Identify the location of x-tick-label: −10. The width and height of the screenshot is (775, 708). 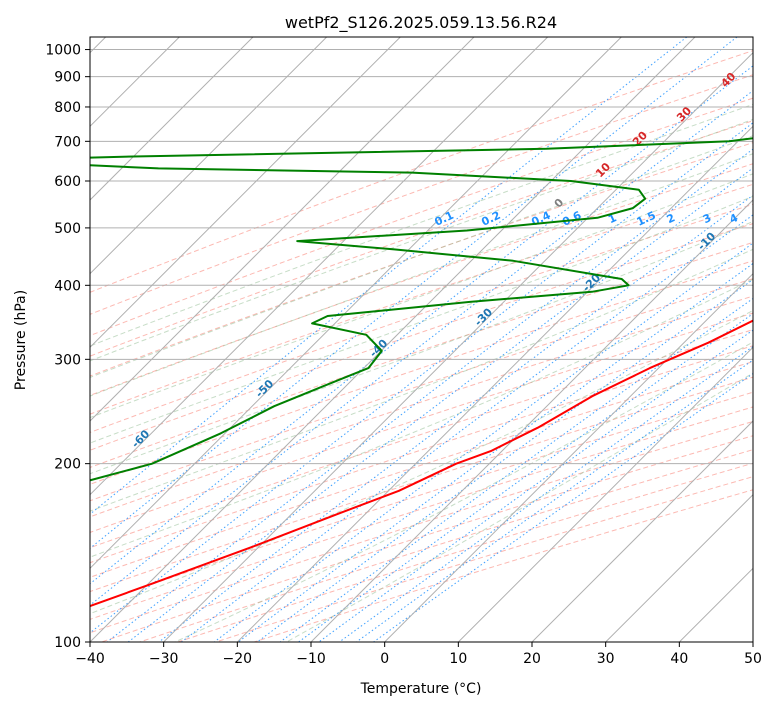
(311, 659).